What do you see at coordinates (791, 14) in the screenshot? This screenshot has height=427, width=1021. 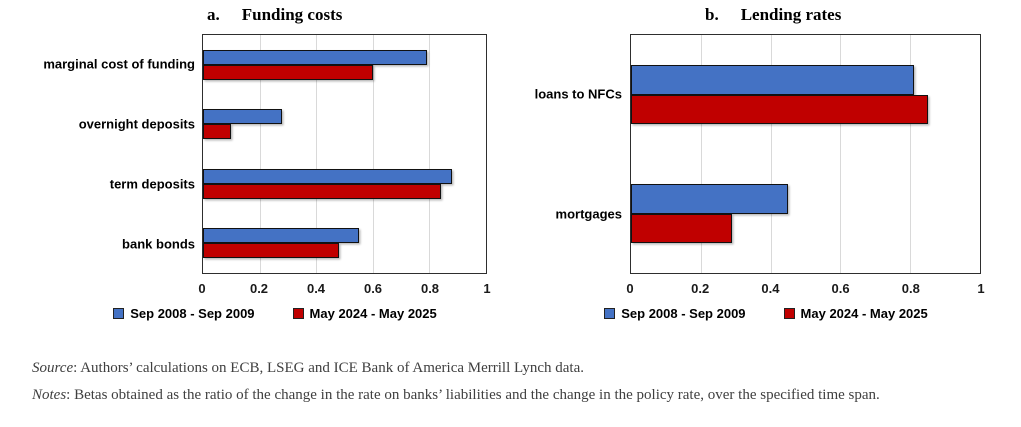 I see `panel-b-title-text: Lending rates` at bounding box center [791, 14].